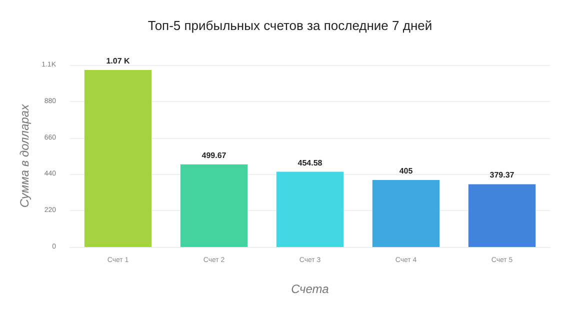 This screenshot has height=315, width=580. I want to click on data-label: 499.67, so click(214, 155).